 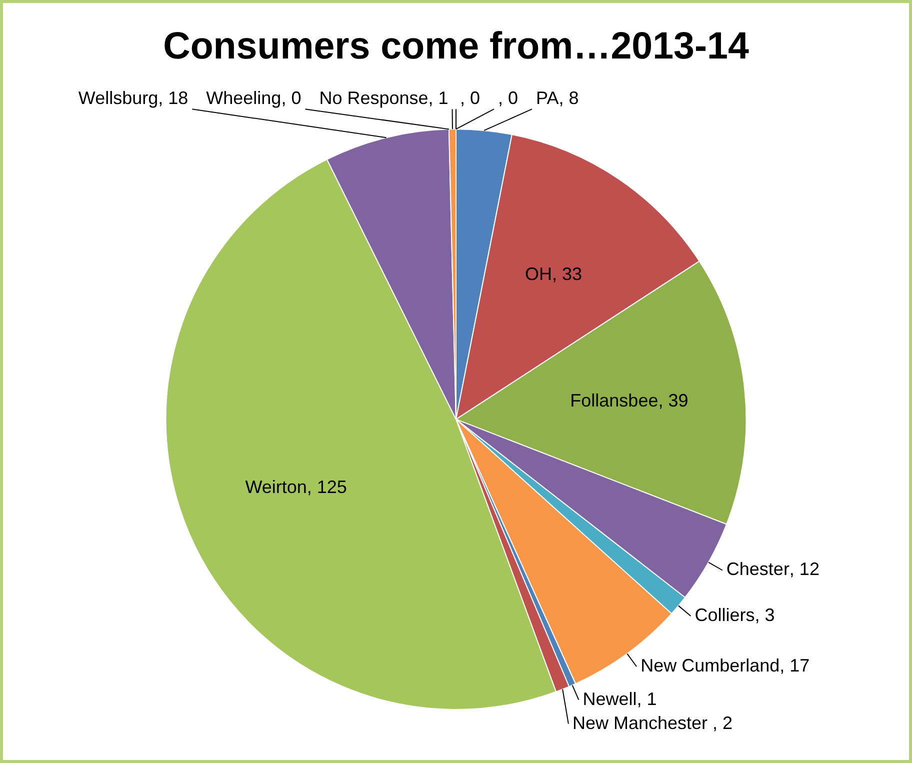 I want to click on slice-label: Wellsburg, so click(x=118, y=98).